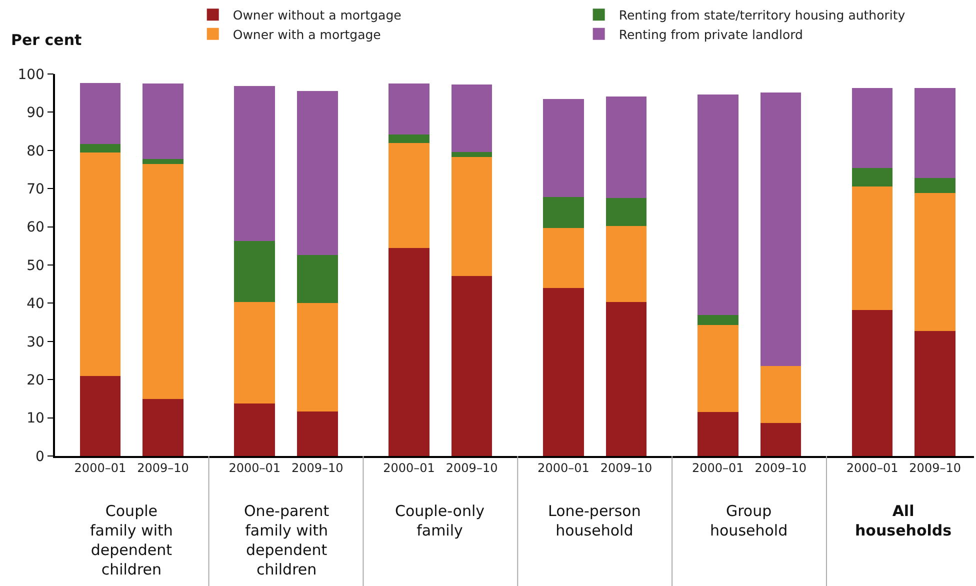 This screenshot has height=586, width=976. Describe the element at coordinates (35, 342) in the screenshot. I see `y-tick-label: 30` at that location.